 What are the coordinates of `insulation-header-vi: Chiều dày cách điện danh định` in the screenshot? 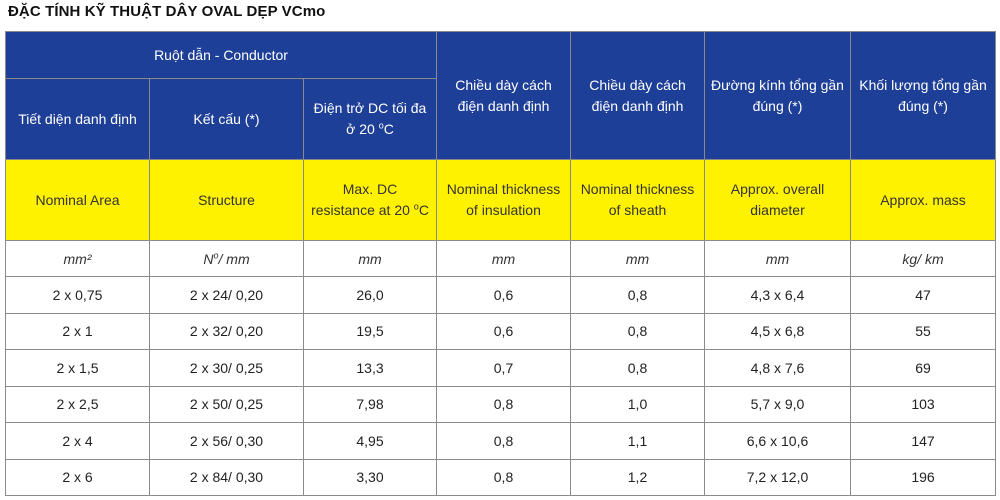 It's located at (503, 95).